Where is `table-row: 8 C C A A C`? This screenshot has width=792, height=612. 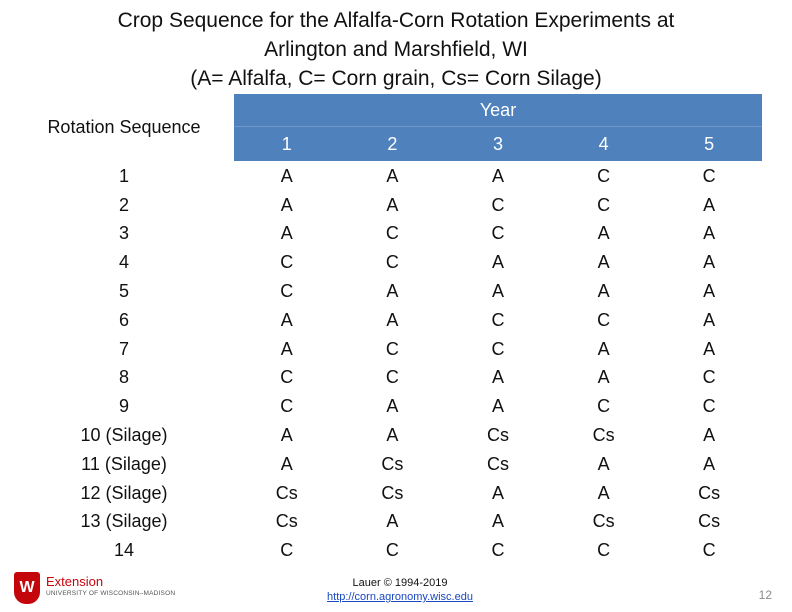 table-row: 8 C C A A C is located at coordinates (388, 378).